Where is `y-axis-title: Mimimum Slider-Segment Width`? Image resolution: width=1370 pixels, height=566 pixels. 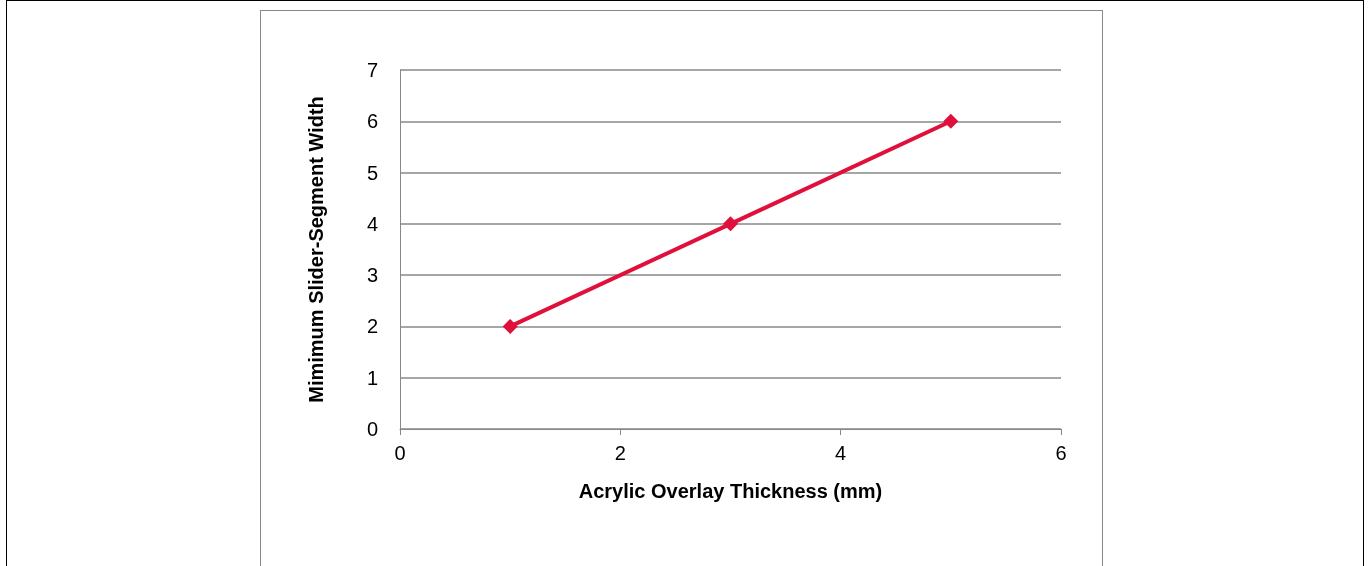 y-axis-title: Mimimum Slider-Segment Width is located at coordinates (316, 249).